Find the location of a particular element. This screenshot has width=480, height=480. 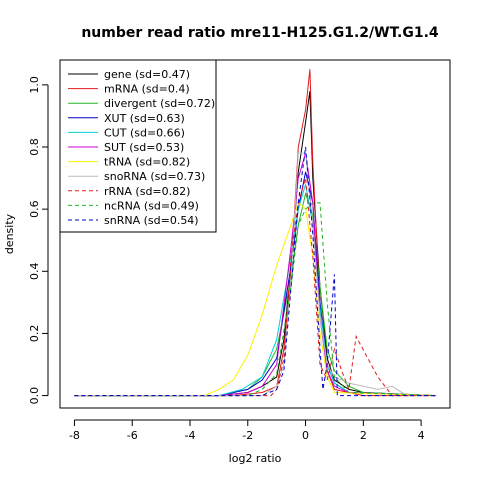

y-tick-label: 0.8 is located at coordinates (34, 147).